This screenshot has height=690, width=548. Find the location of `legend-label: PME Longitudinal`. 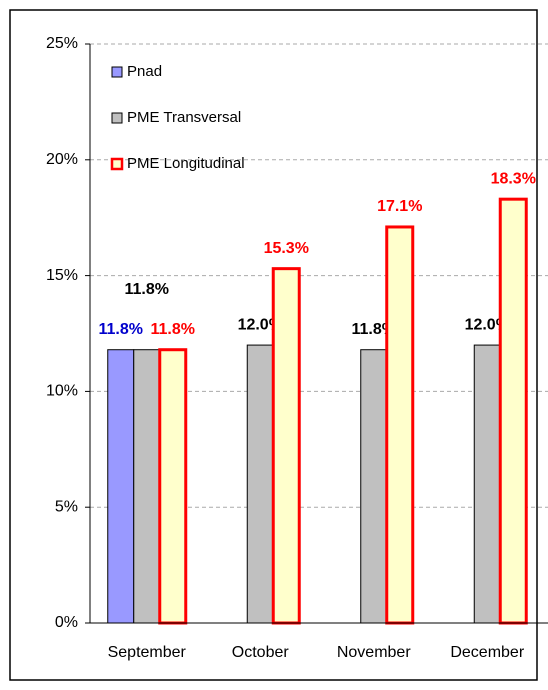

legend-label: PME Longitudinal is located at coordinates (186, 163).